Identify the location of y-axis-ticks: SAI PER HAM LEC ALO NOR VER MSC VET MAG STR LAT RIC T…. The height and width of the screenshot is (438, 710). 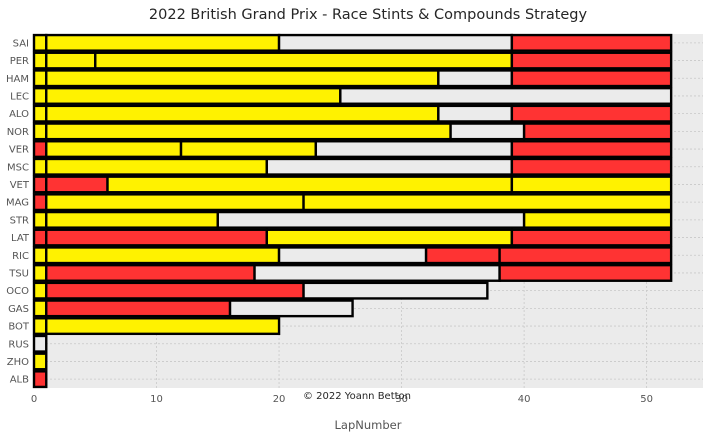
(18, 211).